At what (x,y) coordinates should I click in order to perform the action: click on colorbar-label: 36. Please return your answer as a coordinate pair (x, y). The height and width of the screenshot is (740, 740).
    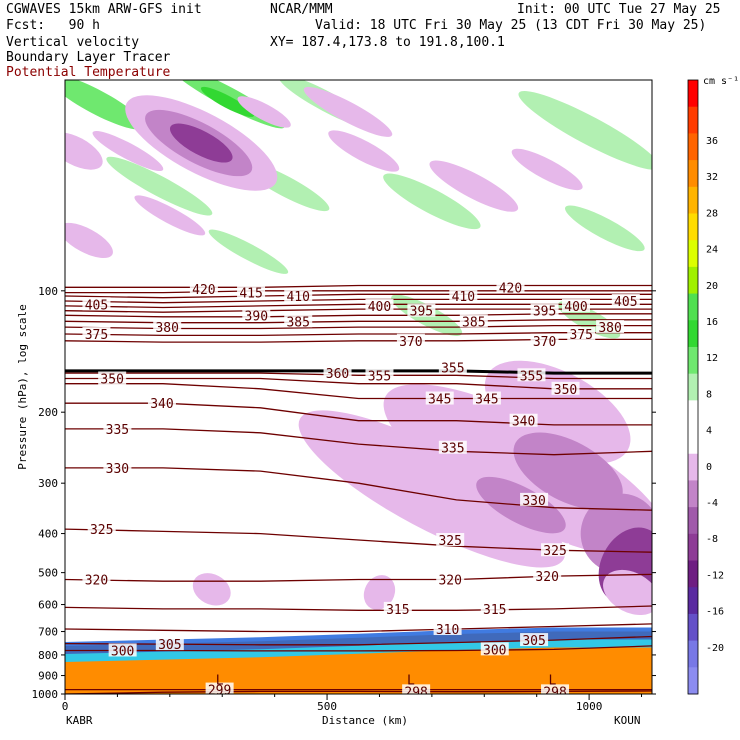
    Looking at the image, I should click on (712, 141).